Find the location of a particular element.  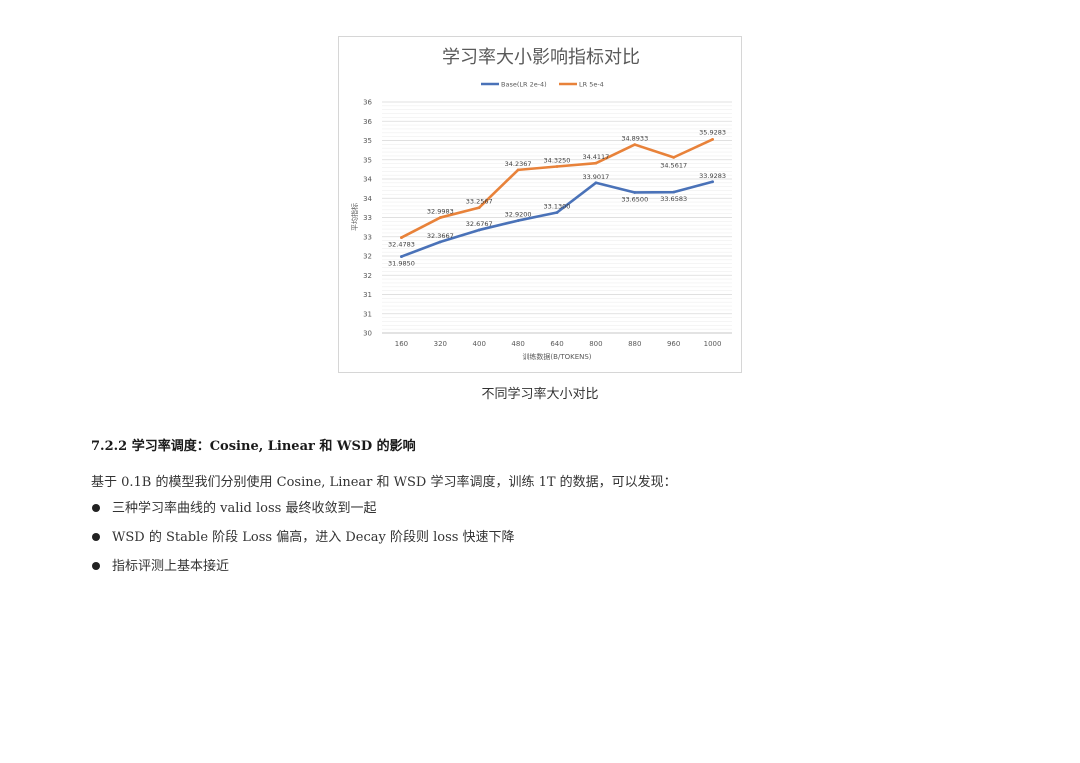

data-label: 33.6583 is located at coordinates (673, 199).